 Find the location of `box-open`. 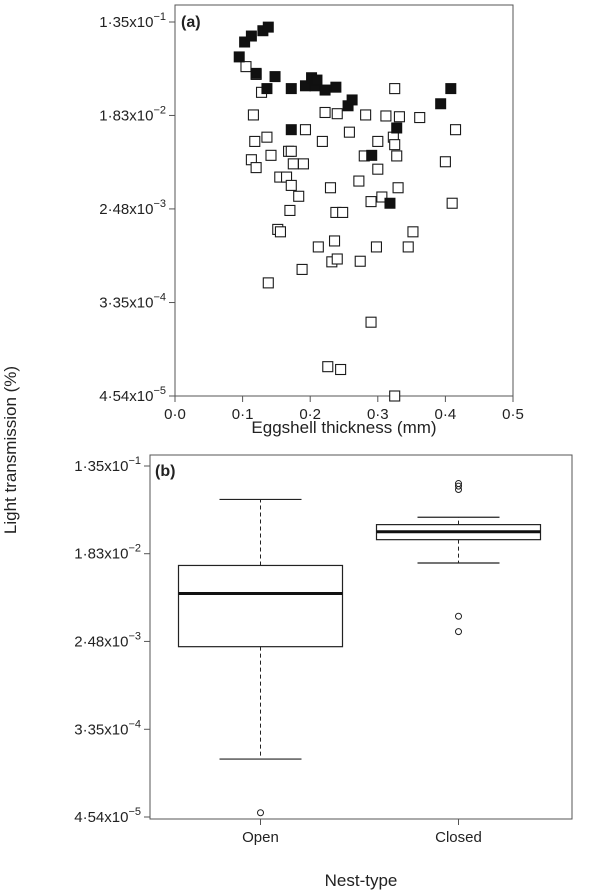

box-open is located at coordinates (260, 657).